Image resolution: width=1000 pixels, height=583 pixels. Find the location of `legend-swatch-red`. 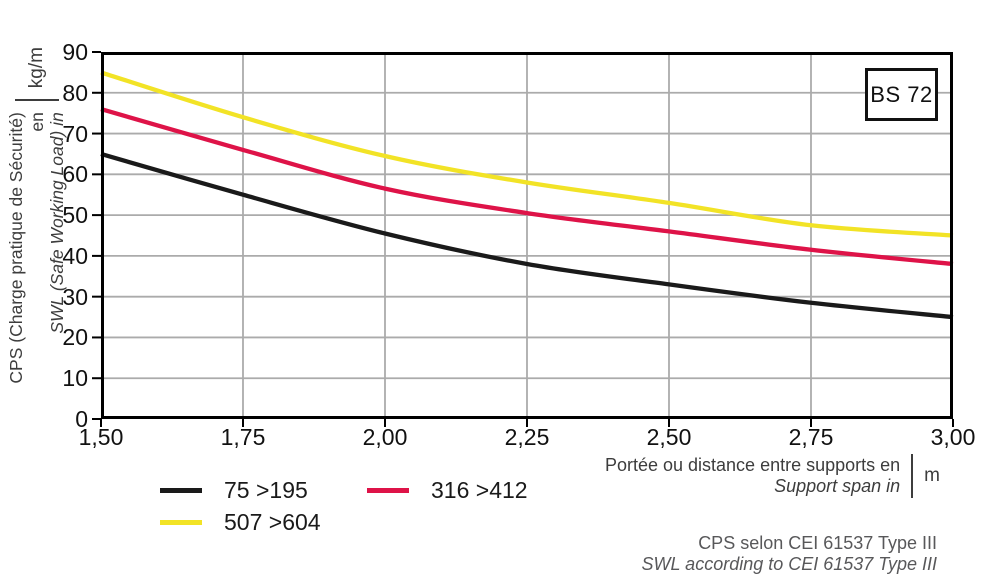

legend-swatch-red is located at coordinates (388, 490).